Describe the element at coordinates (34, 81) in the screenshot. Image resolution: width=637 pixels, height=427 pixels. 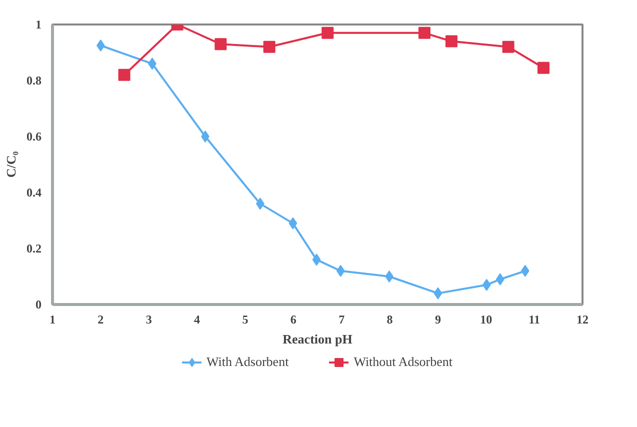
I see `y-tick-label: 0.8` at that location.